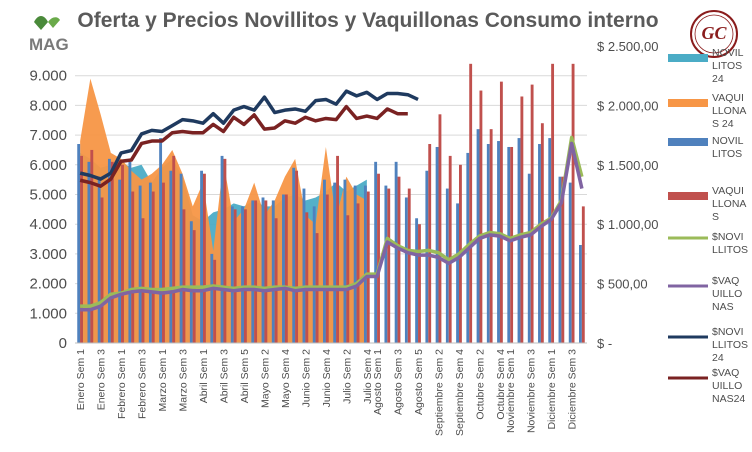  I want to click on x-tick-label: Diciembre Sem 1, so click(552, 389).